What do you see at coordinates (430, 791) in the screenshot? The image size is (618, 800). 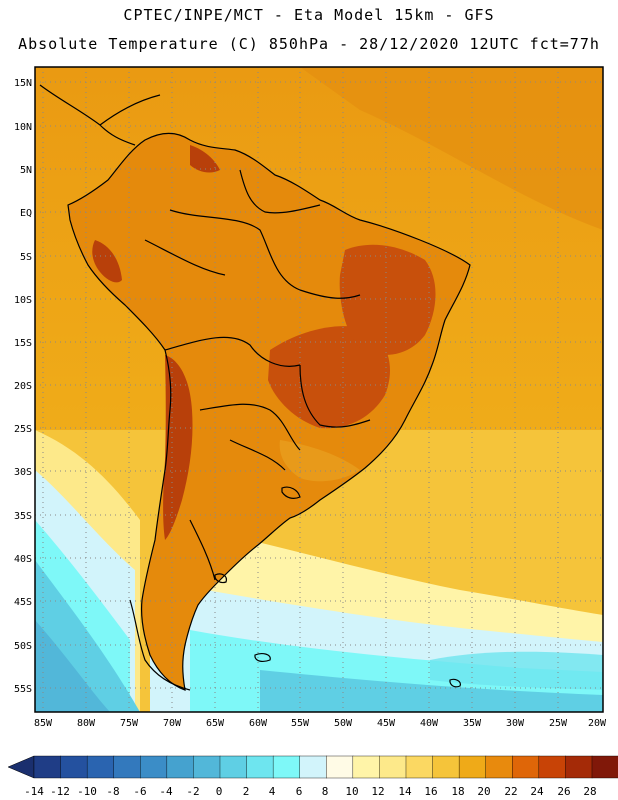 I see `colorbar-label: 16` at bounding box center [430, 791].